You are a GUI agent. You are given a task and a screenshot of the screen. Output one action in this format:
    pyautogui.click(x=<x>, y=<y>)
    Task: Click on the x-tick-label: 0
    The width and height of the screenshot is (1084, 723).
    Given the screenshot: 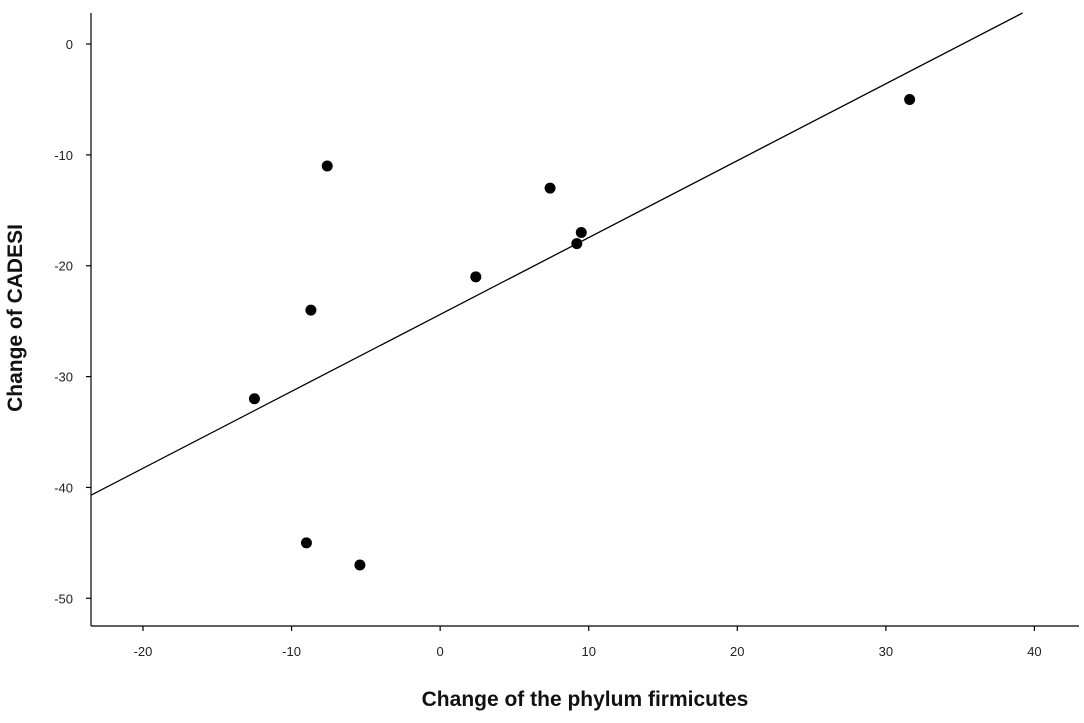 What is the action you would take?
    pyautogui.click(x=440, y=651)
    